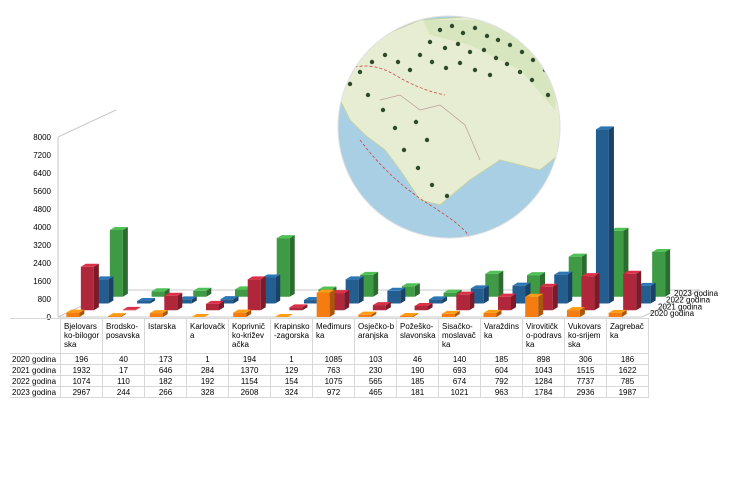 The image size is (741, 486). What do you see at coordinates (165, 381) in the screenshot?
I see `table-cell: 182` at bounding box center [165, 381].